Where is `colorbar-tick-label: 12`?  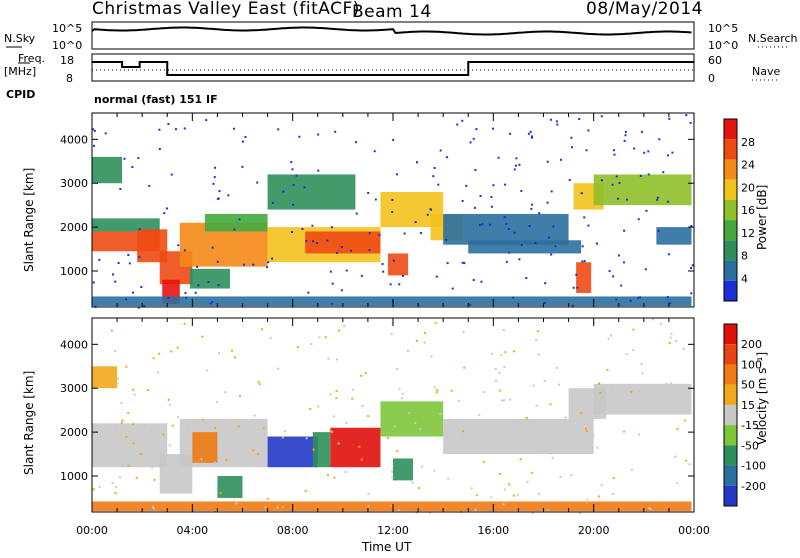
colorbar-tick-label: 12 is located at coordinates (748, 233).